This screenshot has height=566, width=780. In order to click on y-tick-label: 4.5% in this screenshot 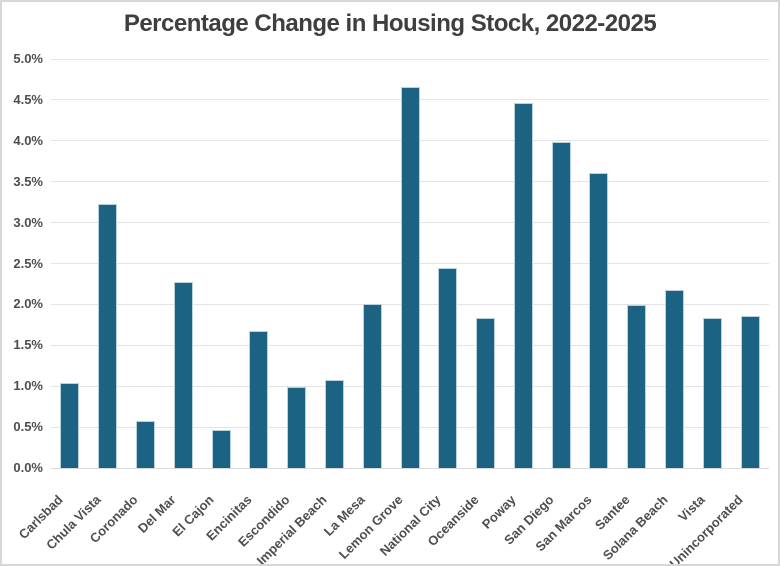, I will do `click(28, 99)`.